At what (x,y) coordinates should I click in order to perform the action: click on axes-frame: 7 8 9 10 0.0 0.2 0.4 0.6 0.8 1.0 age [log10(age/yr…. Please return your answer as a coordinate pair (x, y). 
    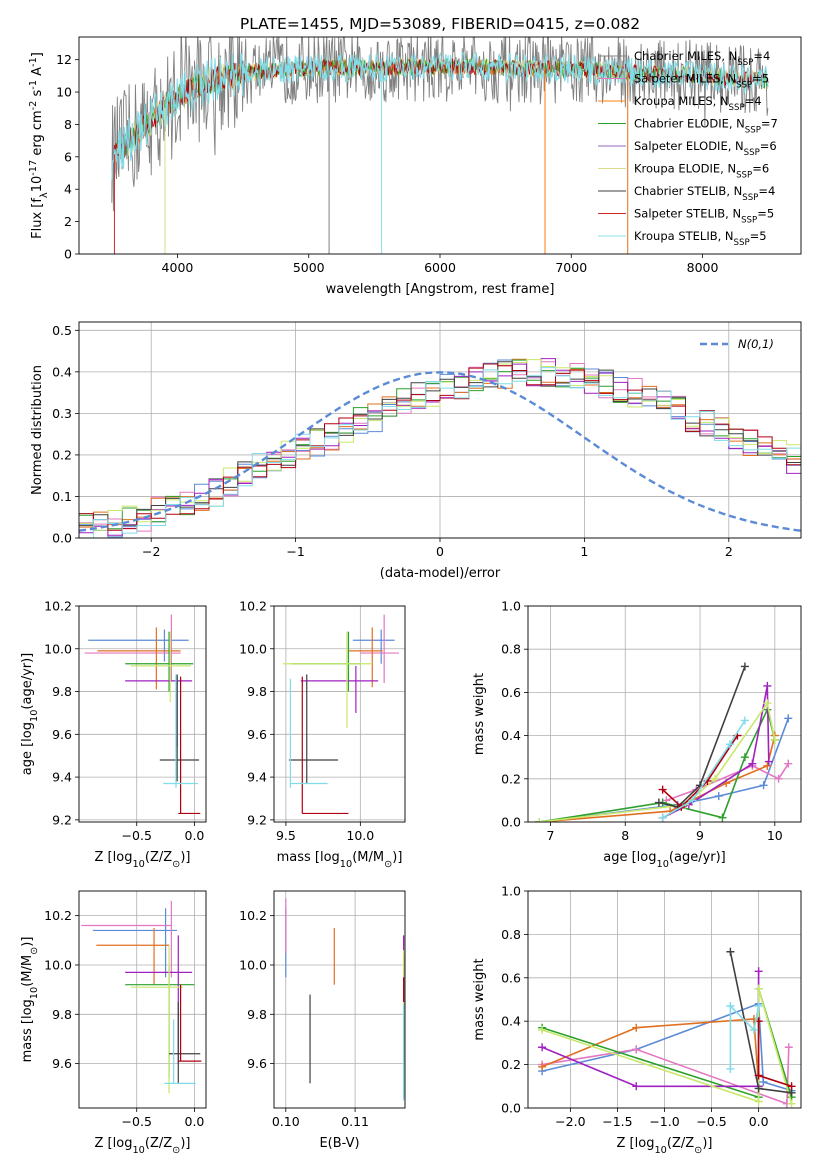
    Looking at the image, I should click on (637, 734).